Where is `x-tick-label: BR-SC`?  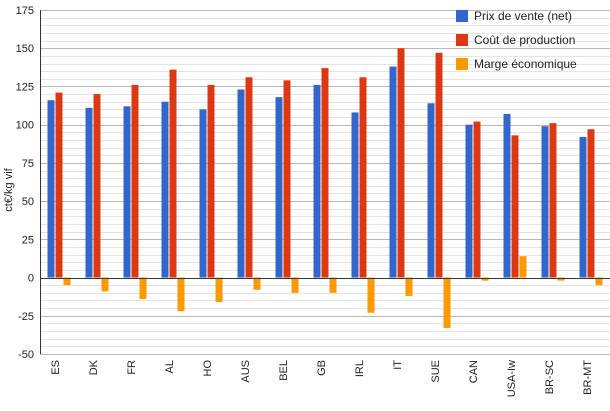
x-tick-label: BR-SC is located at coordinates (550, 377).